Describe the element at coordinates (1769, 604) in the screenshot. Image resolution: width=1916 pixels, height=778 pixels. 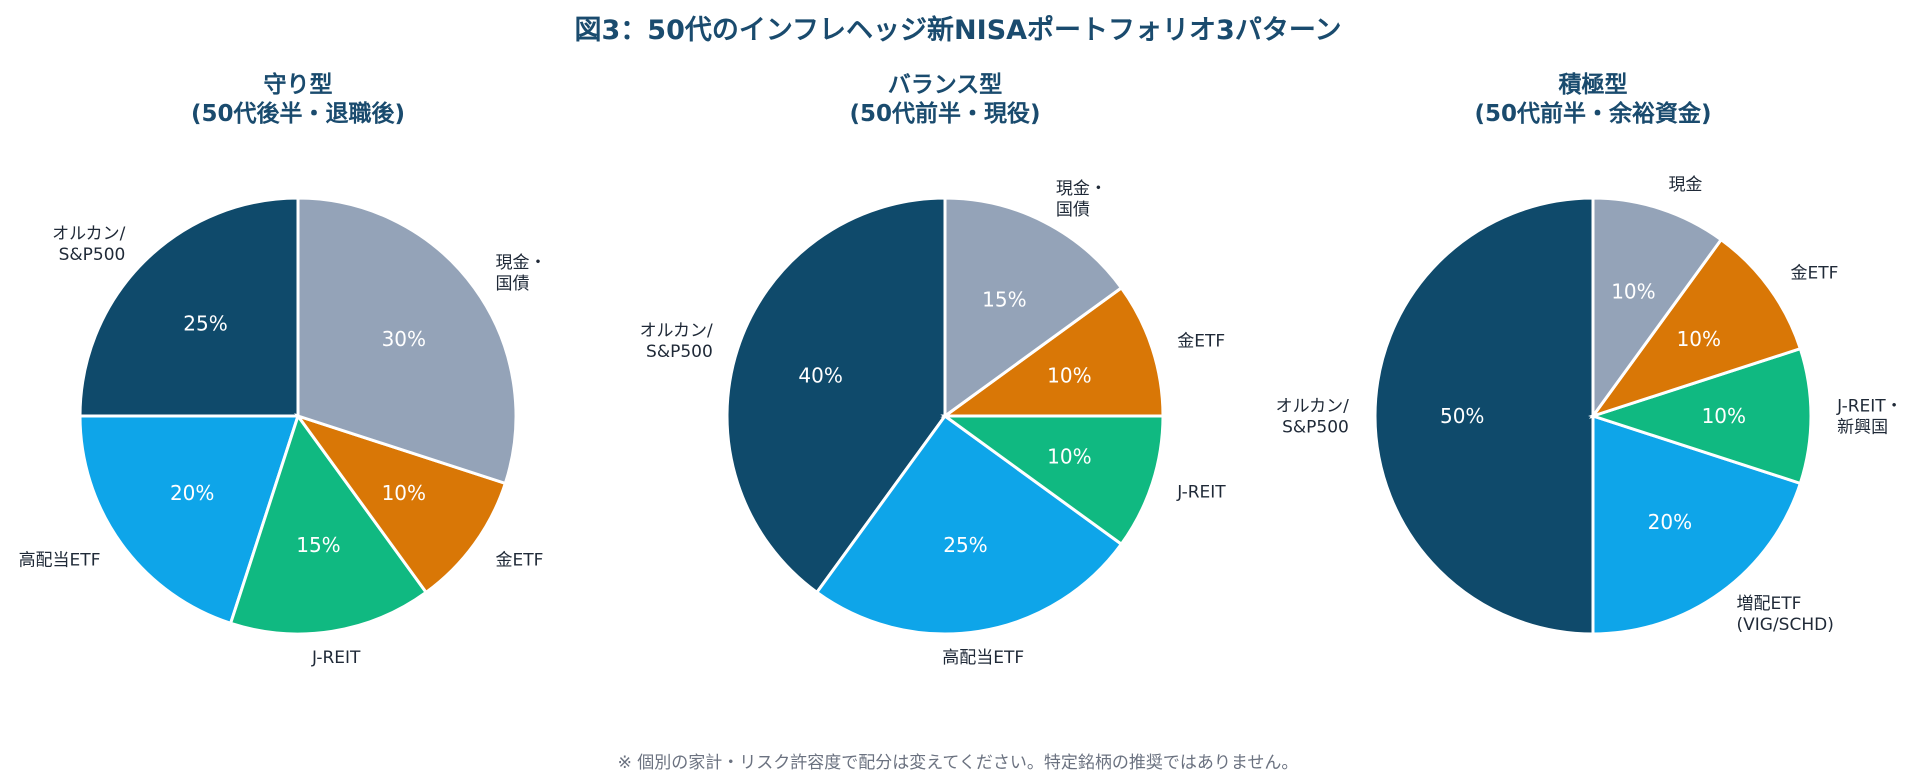
I see `slice-label-line: 増配ETF` at that location.